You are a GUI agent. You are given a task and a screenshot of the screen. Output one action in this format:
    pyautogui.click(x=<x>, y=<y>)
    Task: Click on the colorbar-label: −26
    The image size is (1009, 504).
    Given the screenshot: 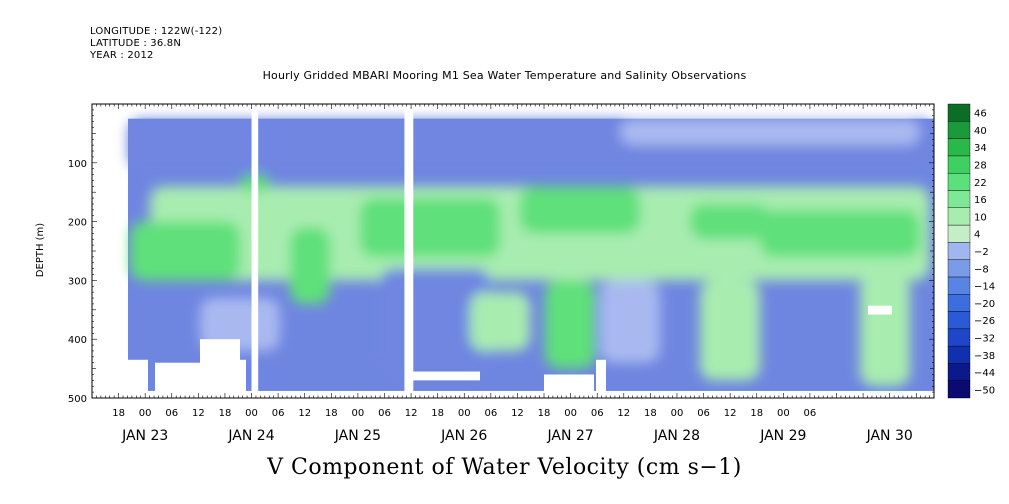 What is the action you would take?
    pyautogui.click(x=984, y=321)
    